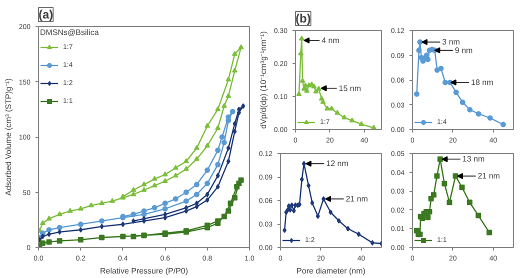 The image size is (520, 278). What do you see at coordinates (331, 271) in the screenshot?
I see `x-axis-title: Pore diameter (nm)` at bounding box center [331, 271].